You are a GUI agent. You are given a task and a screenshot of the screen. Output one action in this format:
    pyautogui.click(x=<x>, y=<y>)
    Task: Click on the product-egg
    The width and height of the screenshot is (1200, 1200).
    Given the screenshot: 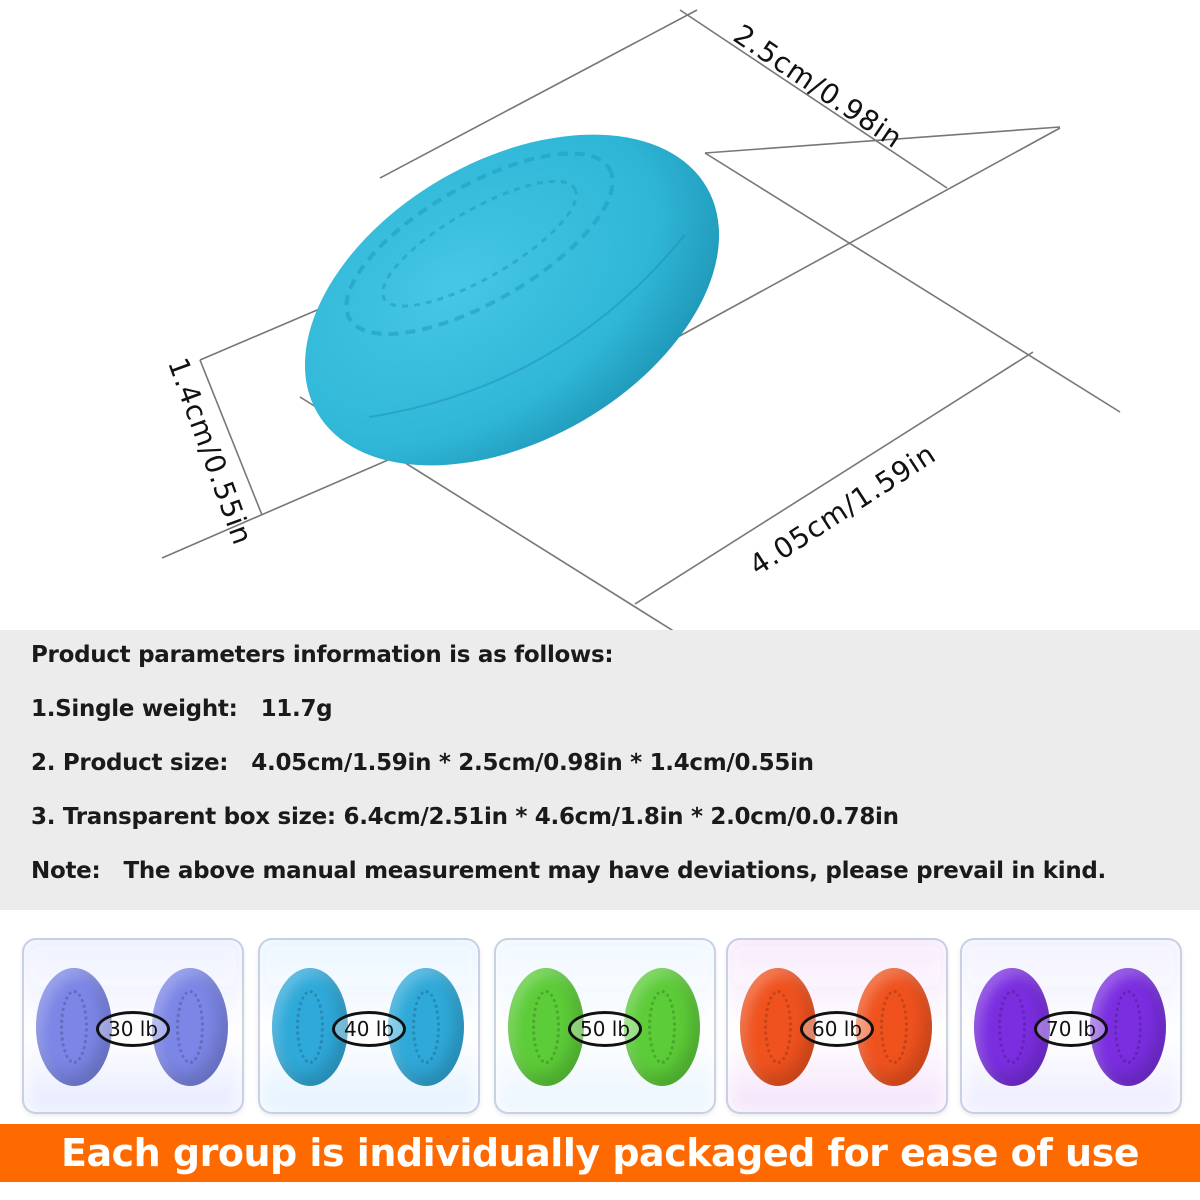 What is the action you would take?
    pyautogui.click(x=512, y=300)
    